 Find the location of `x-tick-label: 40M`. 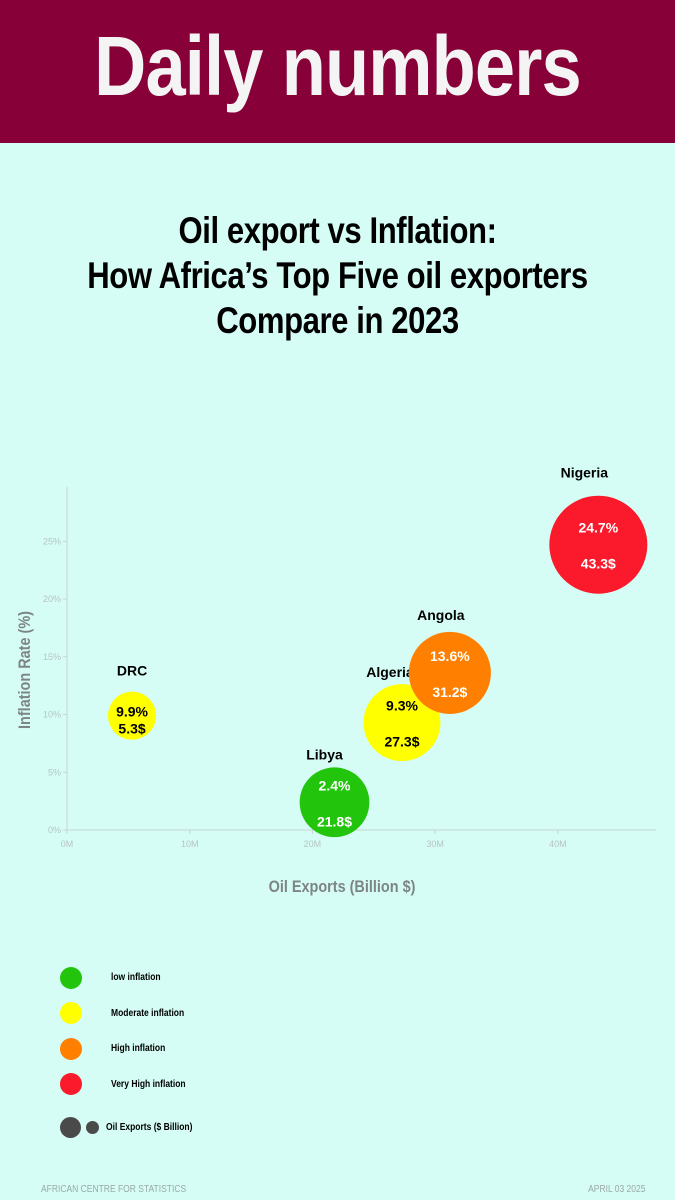

x-tick-label: 40M is located at coordinates (558, 844).